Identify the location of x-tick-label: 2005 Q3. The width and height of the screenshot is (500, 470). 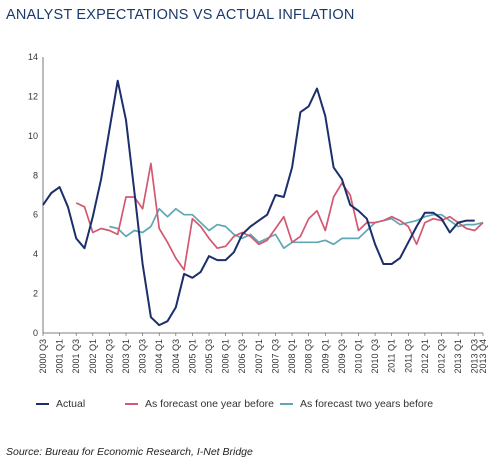
(209, 356).